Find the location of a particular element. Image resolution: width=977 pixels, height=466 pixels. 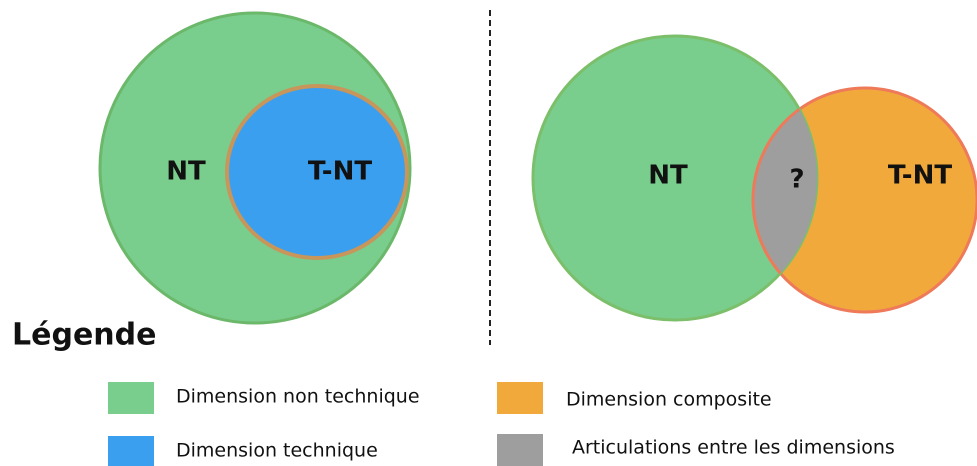

legend-label: Dimension composite is located at coordinates (669, 400).